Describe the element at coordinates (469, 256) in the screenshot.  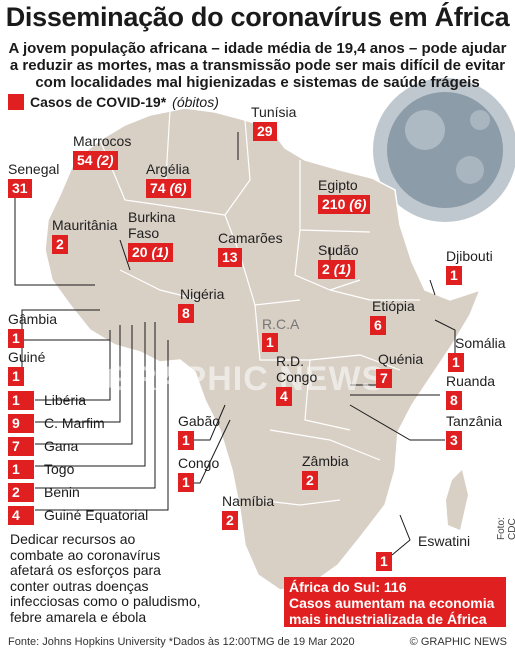
I see `label-djibouti: Djibouti` at that location.